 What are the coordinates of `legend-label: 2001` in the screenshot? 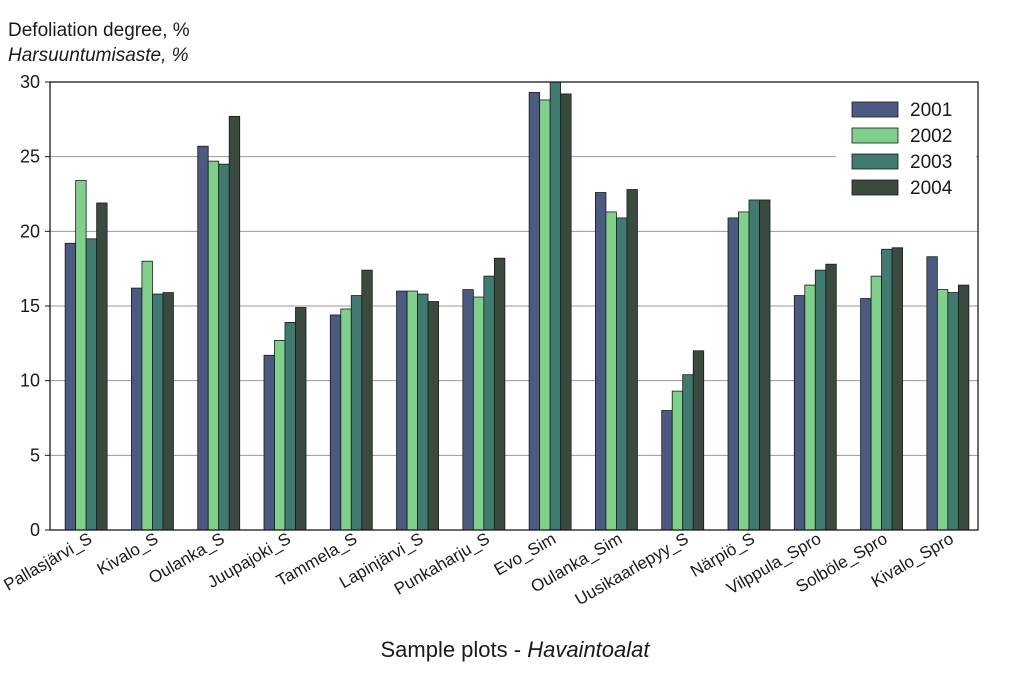 It's located at (931, 110).